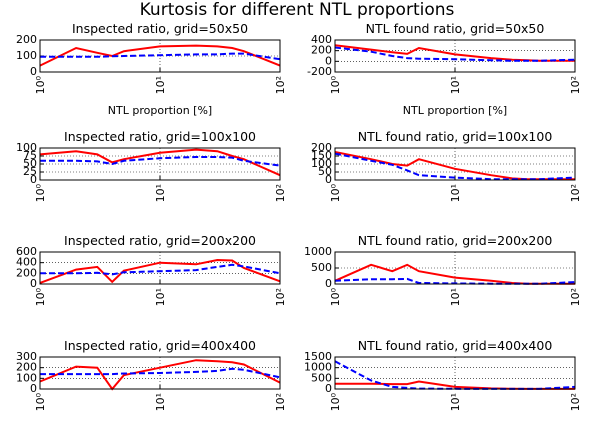 The width and height of the screenshot is (595, 425). What do you see at coordinates (455, 136) in the screenshot?
I see `subplot-title: NTL found ratio, grid=100x100` at bounding box center [455, 136].